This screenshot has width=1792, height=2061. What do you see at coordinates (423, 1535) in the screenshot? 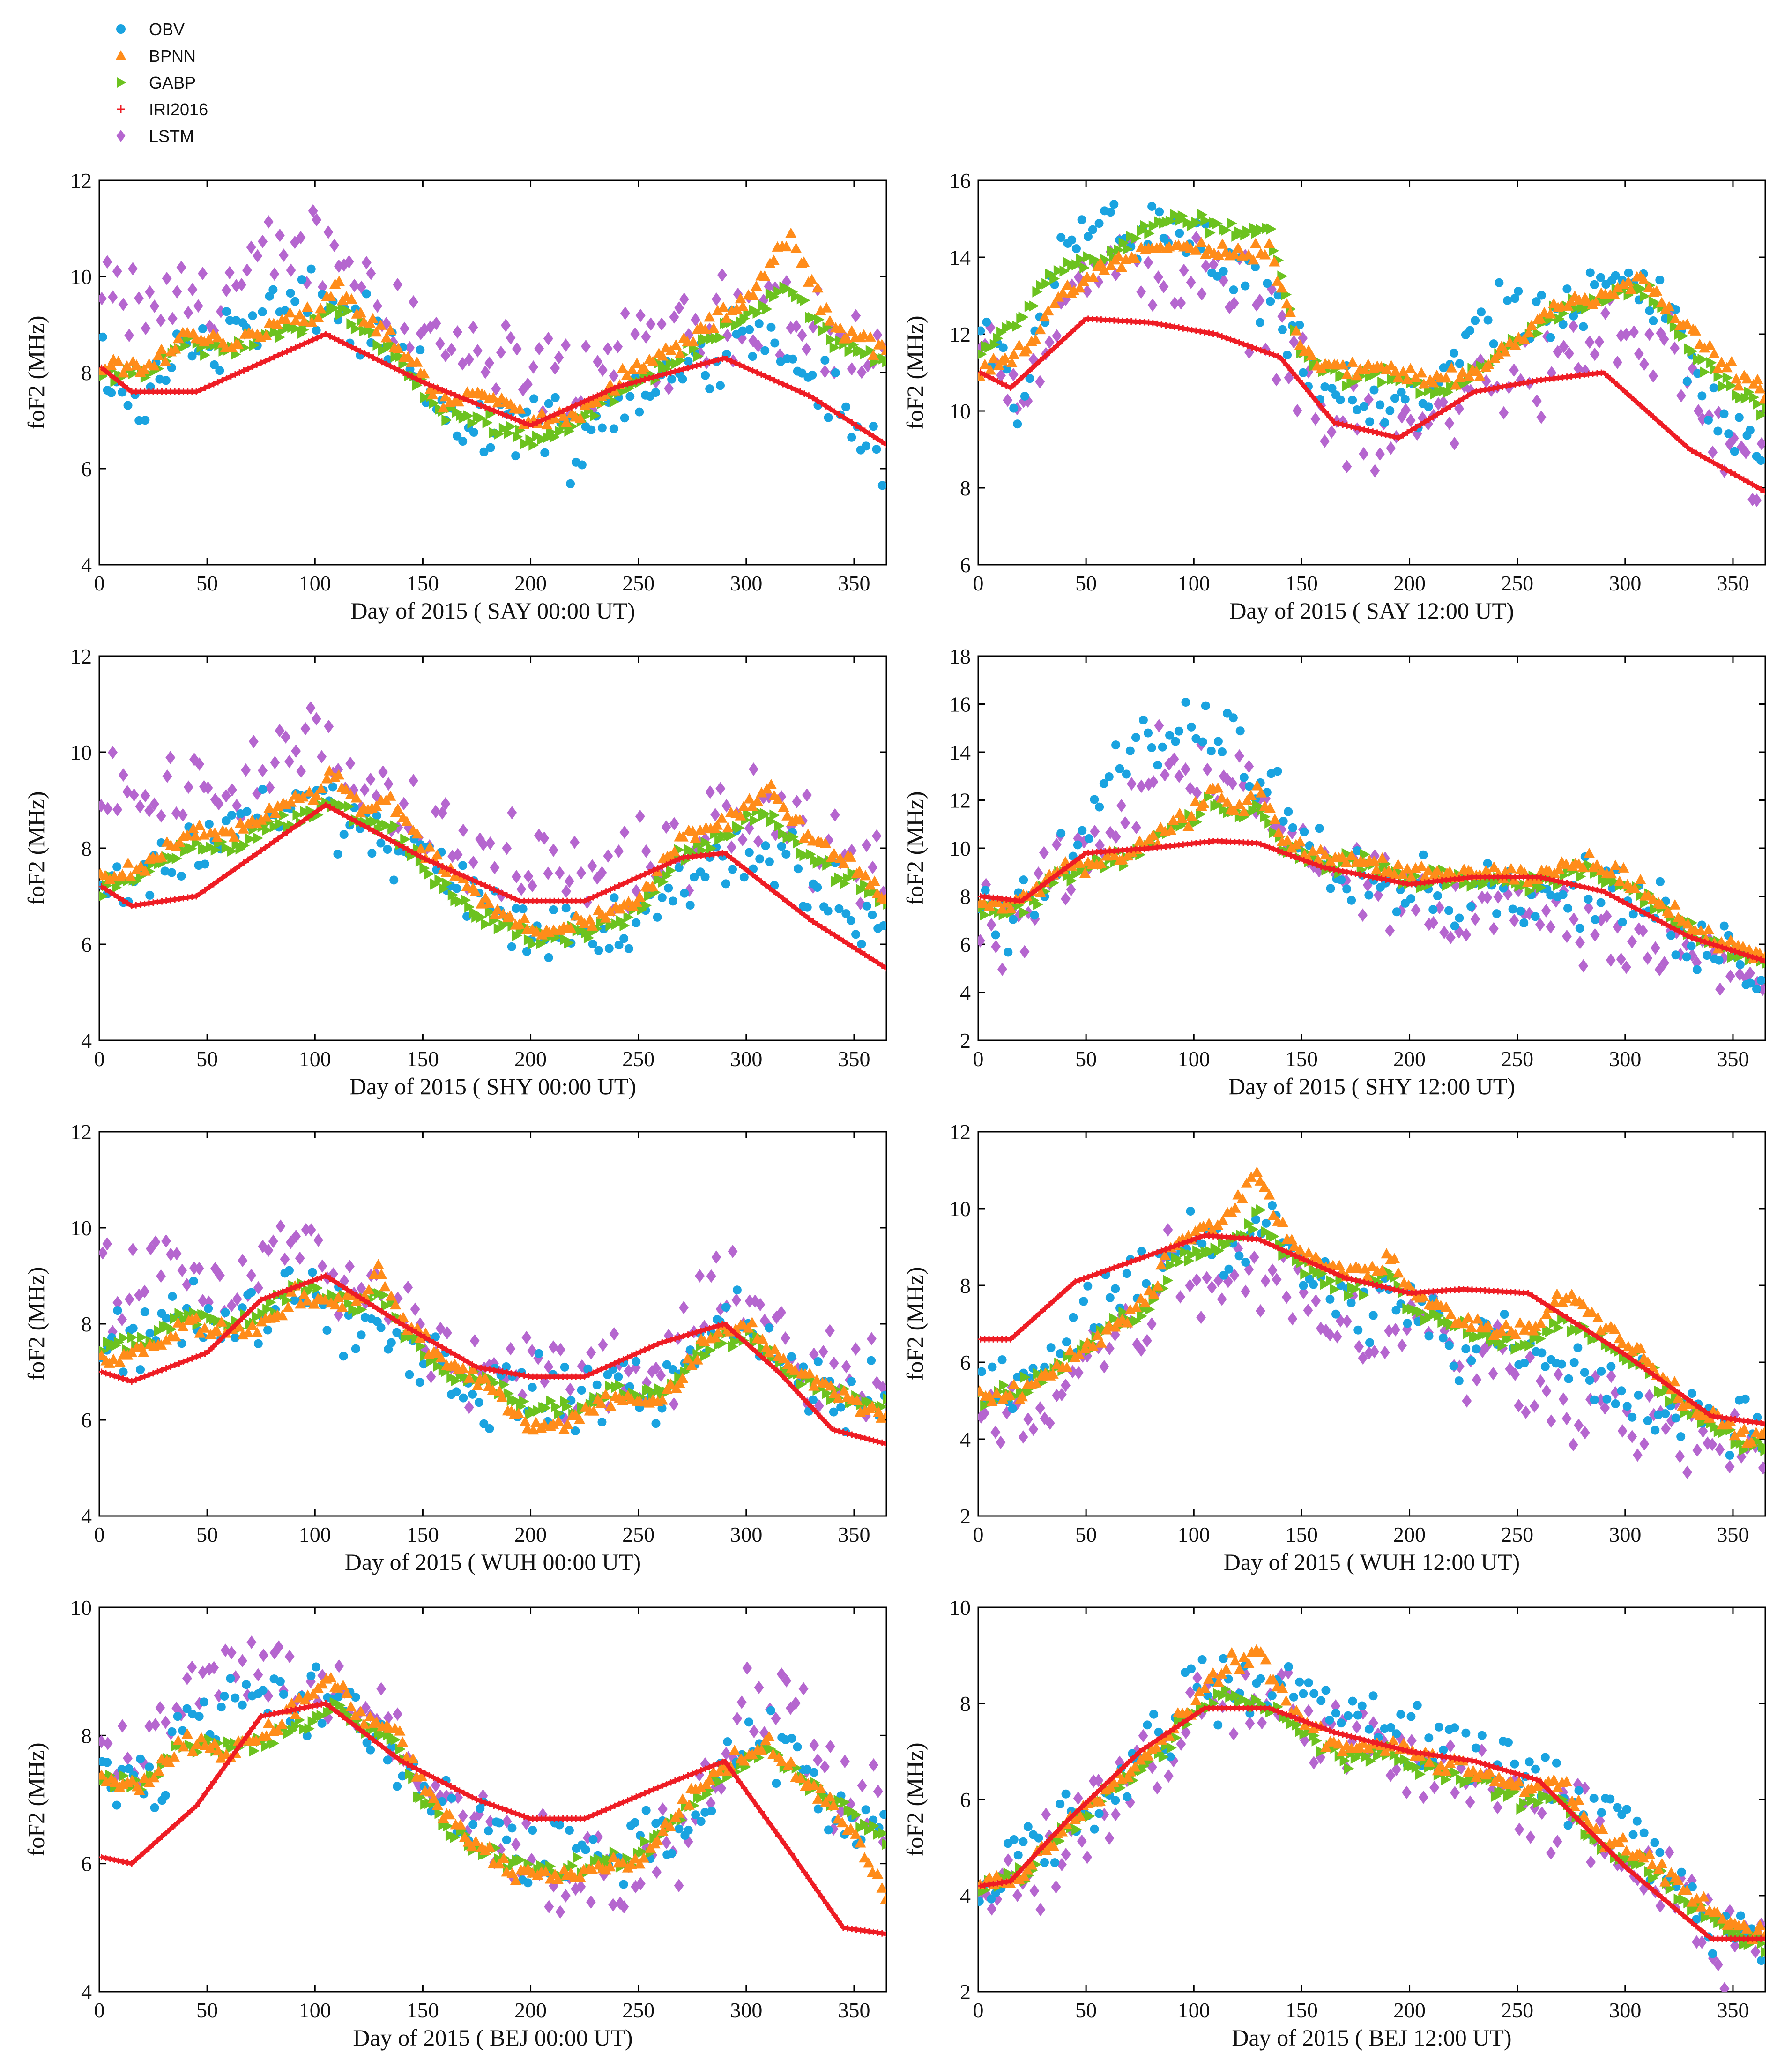
I see `x-tick-label: 150` at bounding box center [423, 1535].